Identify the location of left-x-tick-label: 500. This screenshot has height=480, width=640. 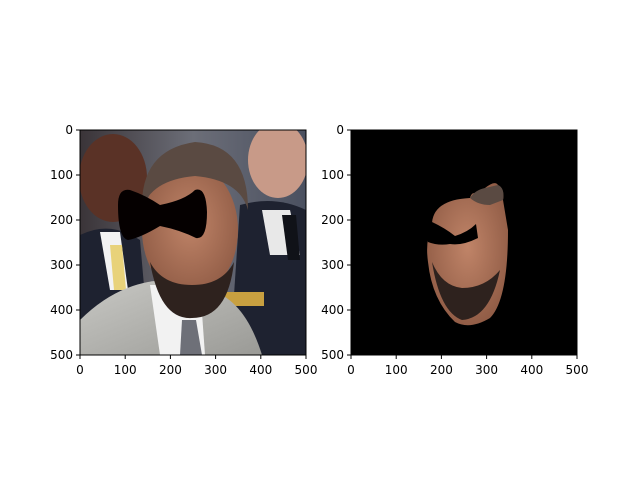
(306, 370).